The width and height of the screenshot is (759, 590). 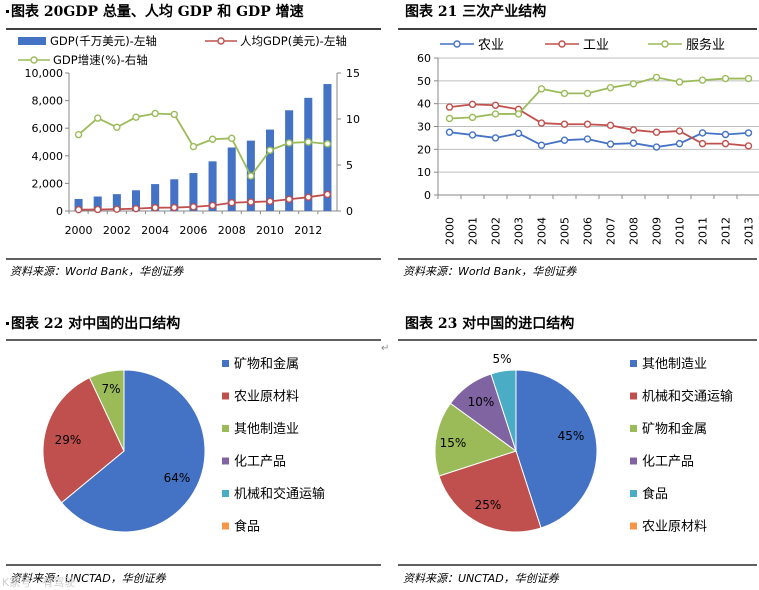 What do you see at coordinates (44, 73) in the screenshot?
I see `left-tick-label: 10,000` at bounding box center [44, 73].